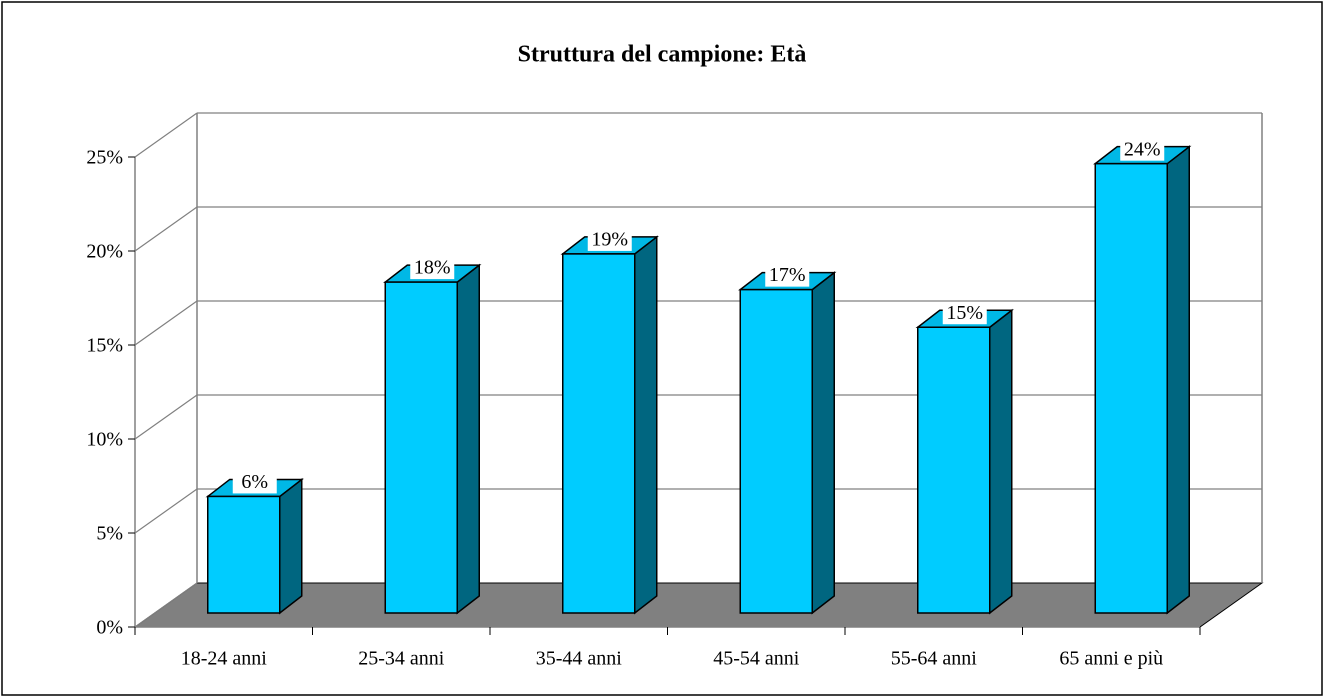 Image resolution: width=1324 pixels, height=697 pixels. What do you see at coordinates (104, 440) in the screenshot?
I see `y-tick-label: 10%` at bounding box center [104, 440].